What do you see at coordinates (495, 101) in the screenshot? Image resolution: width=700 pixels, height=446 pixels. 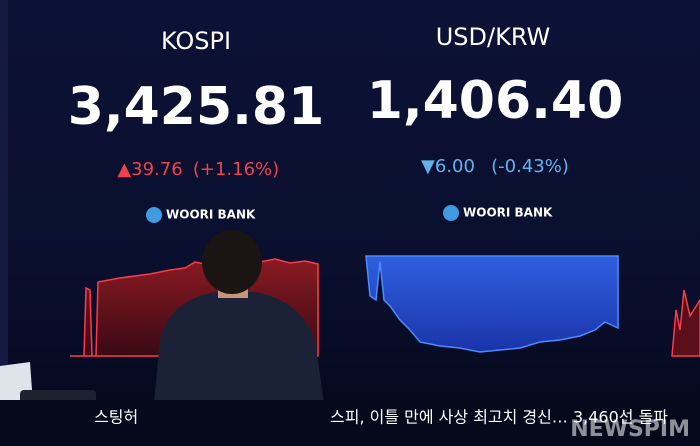 I see `panel-value: 1,406.40` at bounding box center [495, 101].